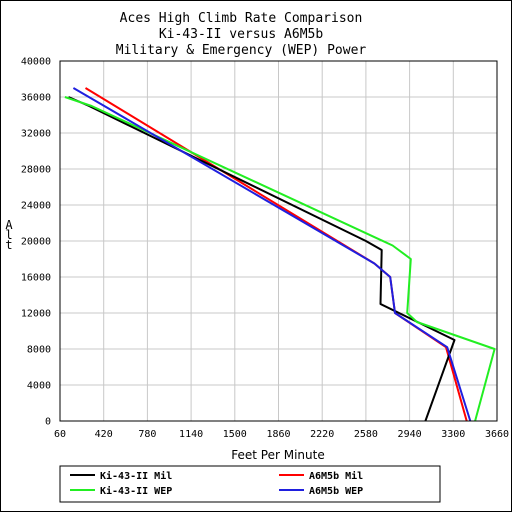  I want to click on x-tick-label: 780, so click(147, 434).